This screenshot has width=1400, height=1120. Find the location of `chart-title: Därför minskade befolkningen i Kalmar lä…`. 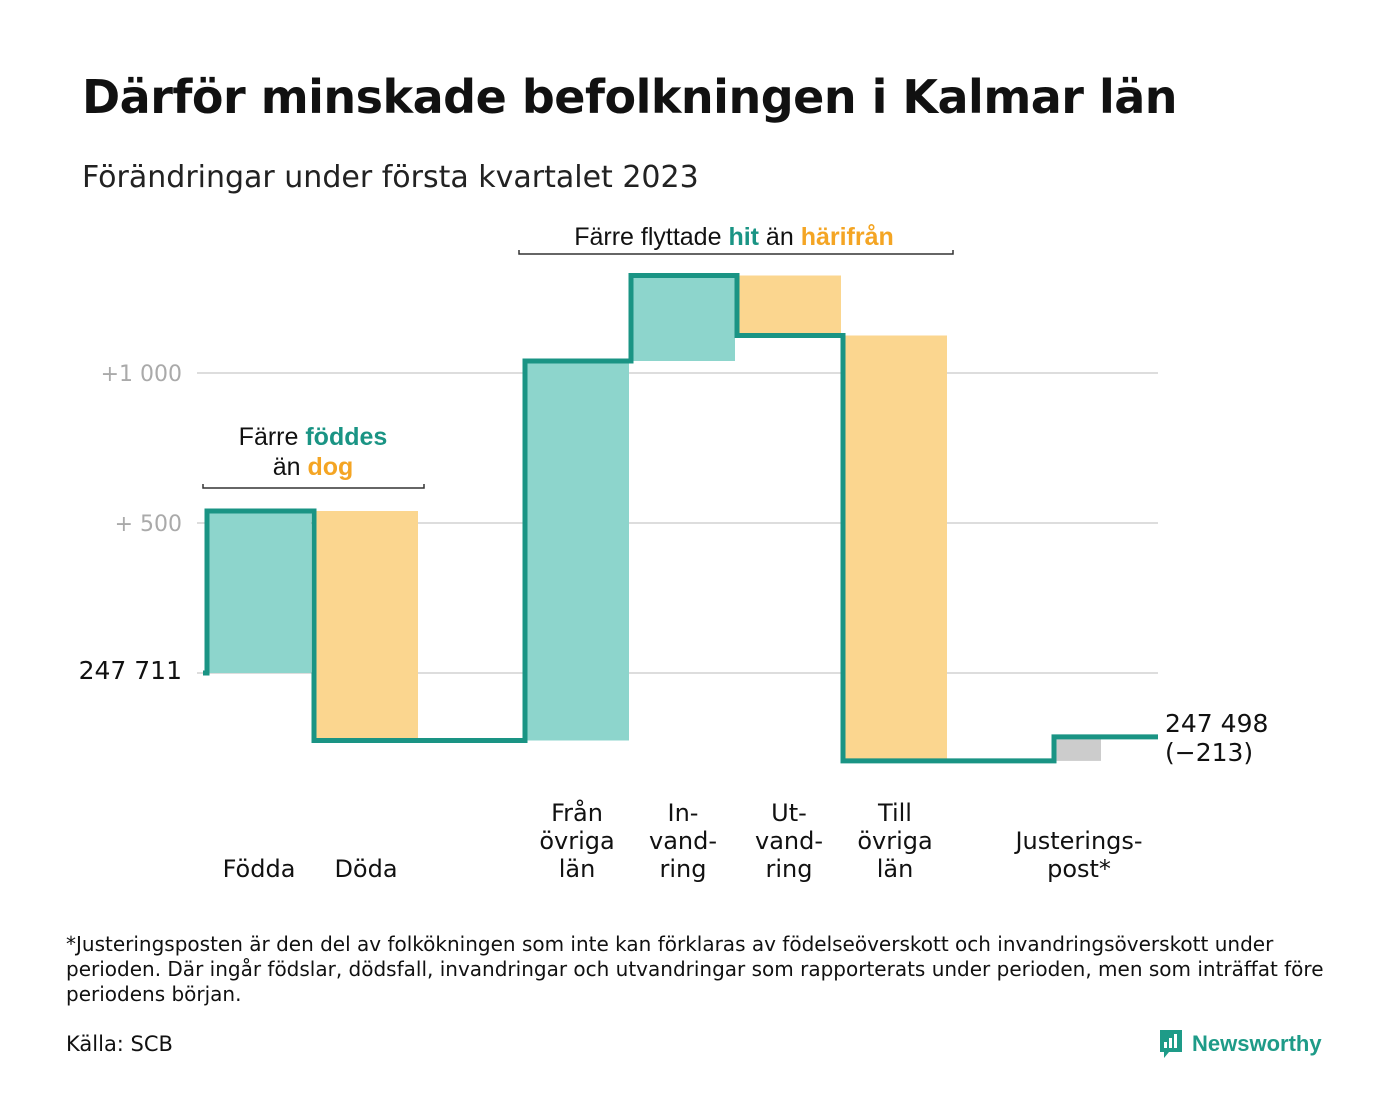

chart-title: Därför minskade befolkningen i Kalmar lä… is located at coordinates (630, 97).